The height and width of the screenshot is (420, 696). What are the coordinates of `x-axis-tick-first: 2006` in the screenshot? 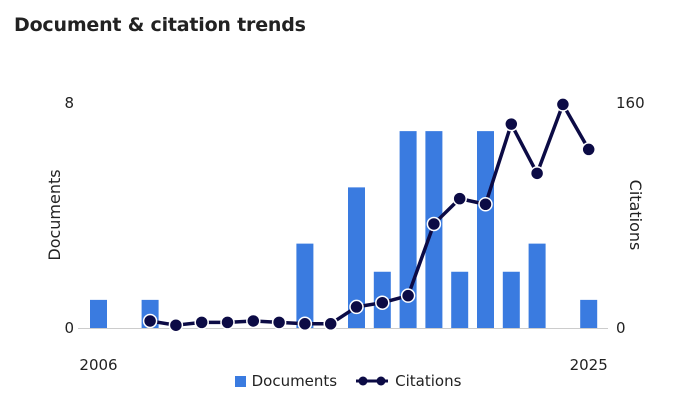 It's located at (98, 365).